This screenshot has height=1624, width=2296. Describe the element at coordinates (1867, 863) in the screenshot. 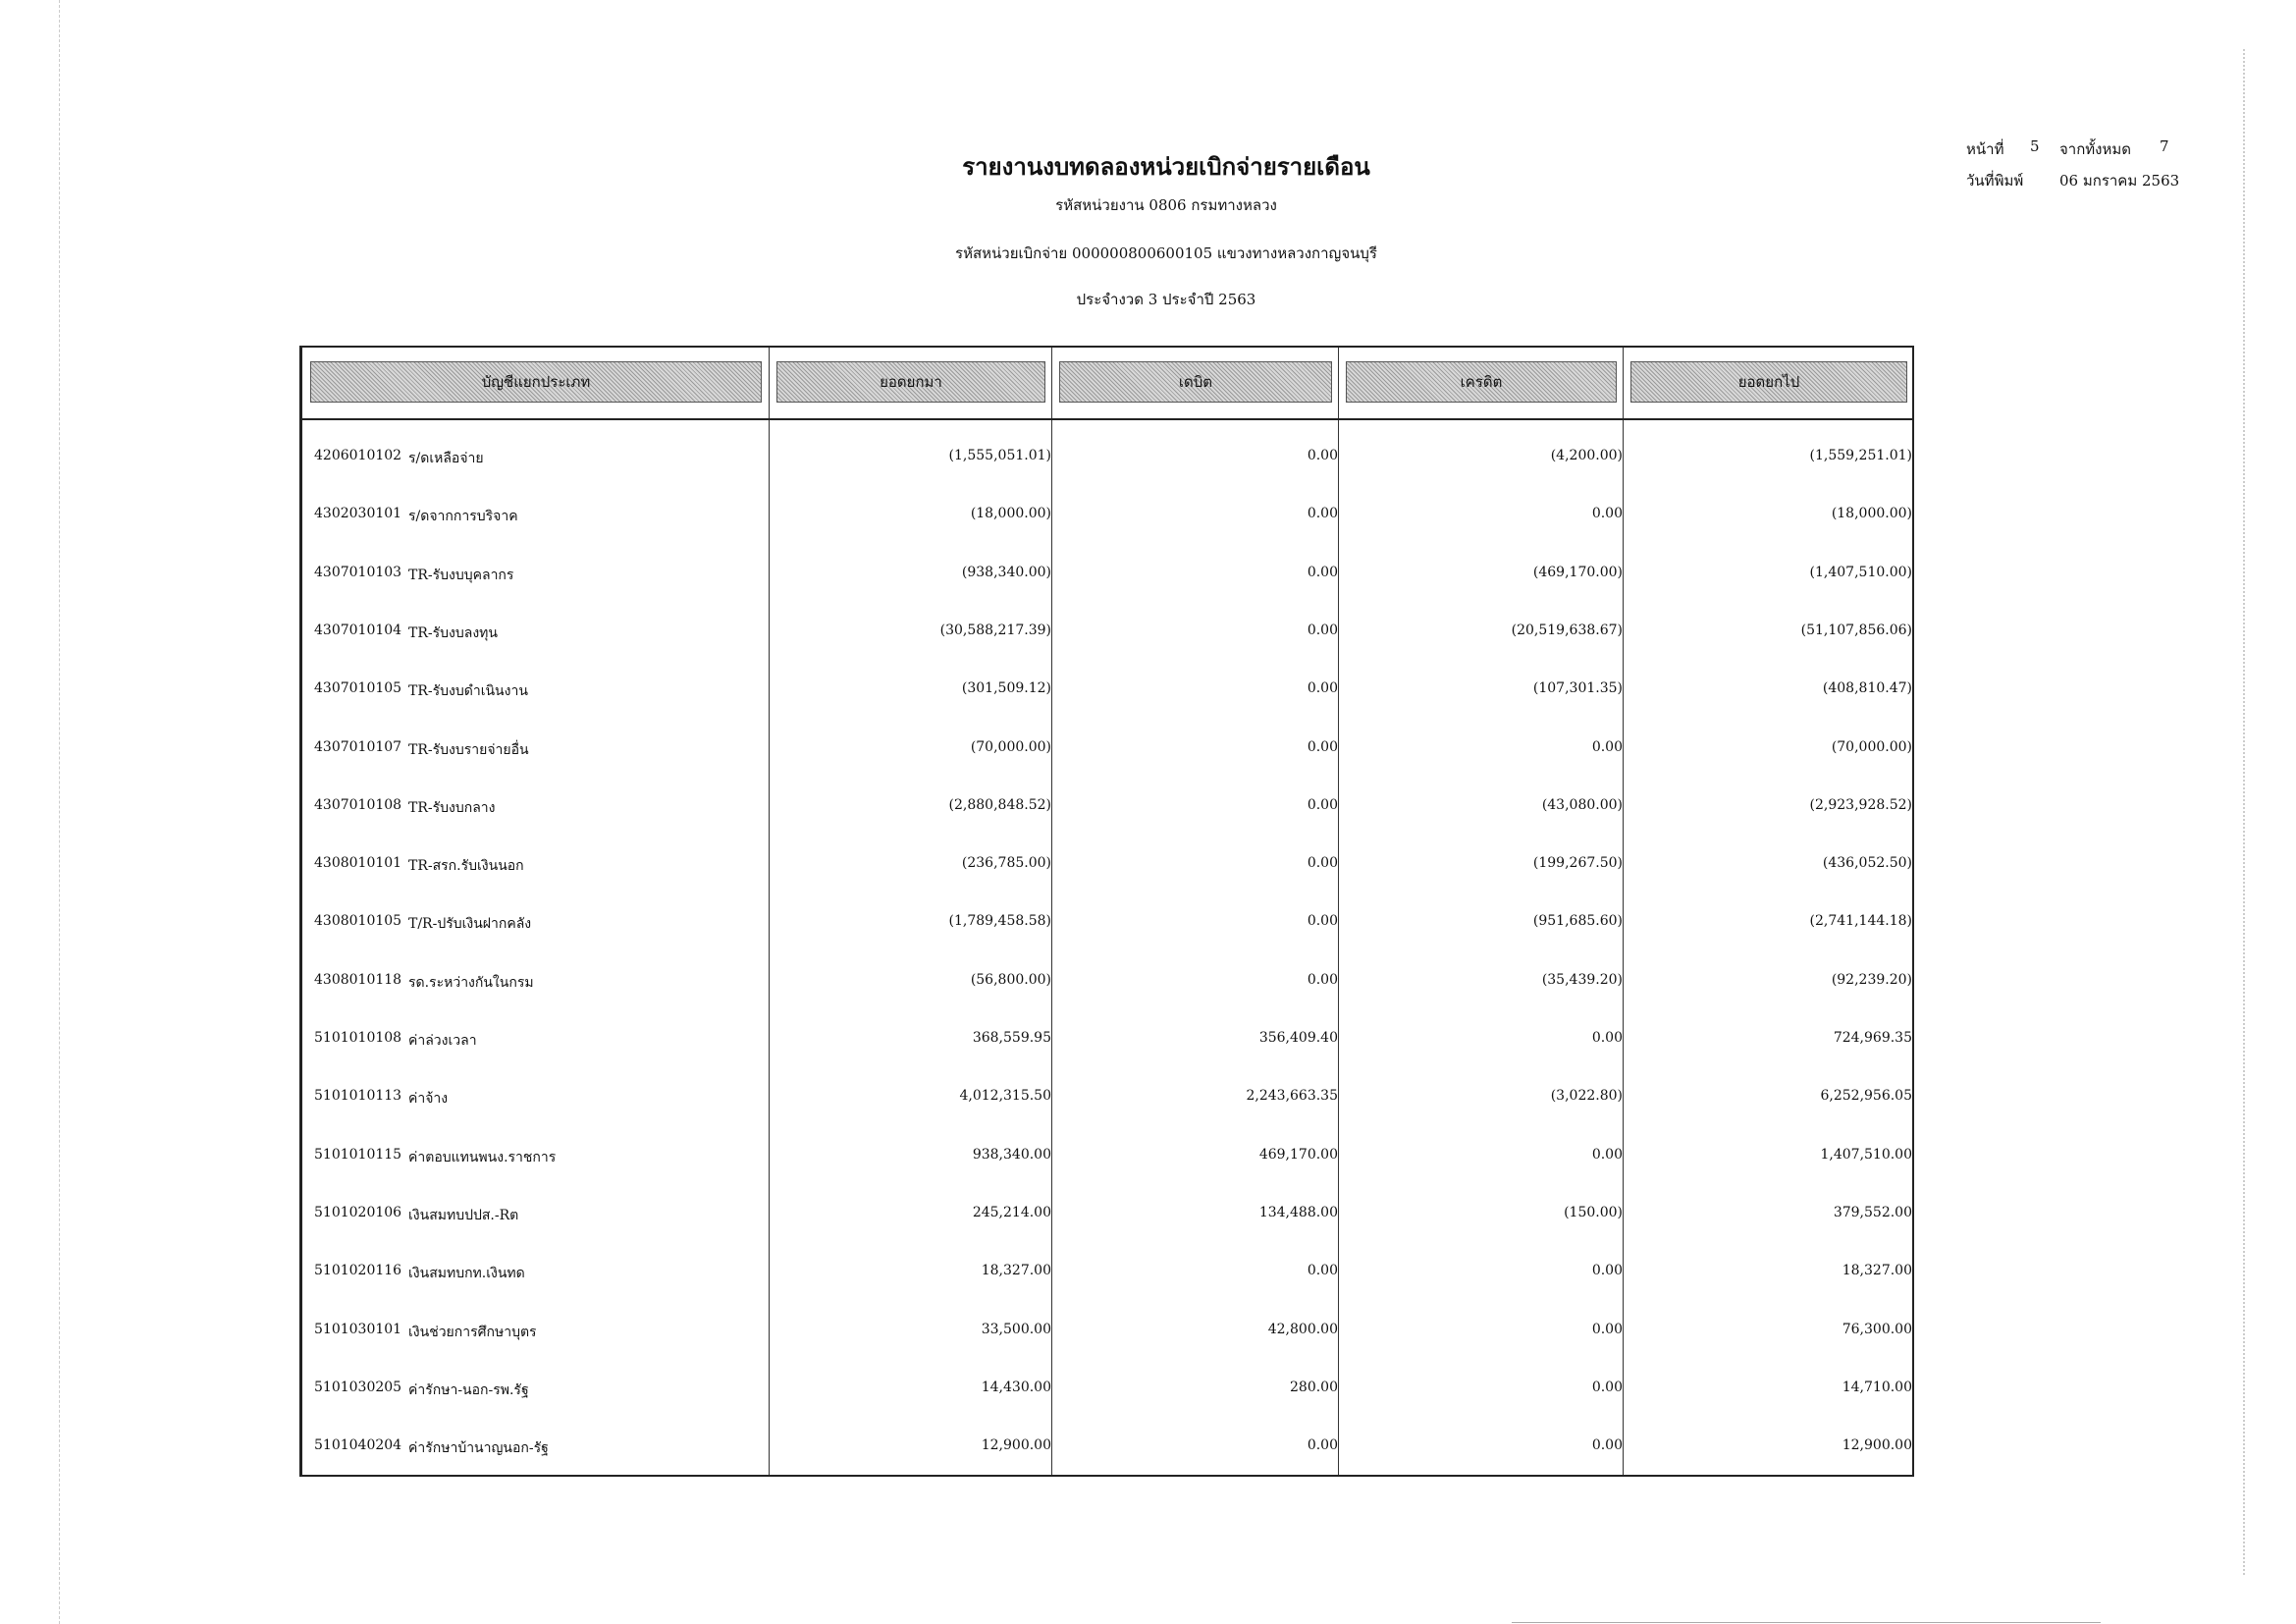

I see `carried-forward-value: (436,052.50)` at that location.